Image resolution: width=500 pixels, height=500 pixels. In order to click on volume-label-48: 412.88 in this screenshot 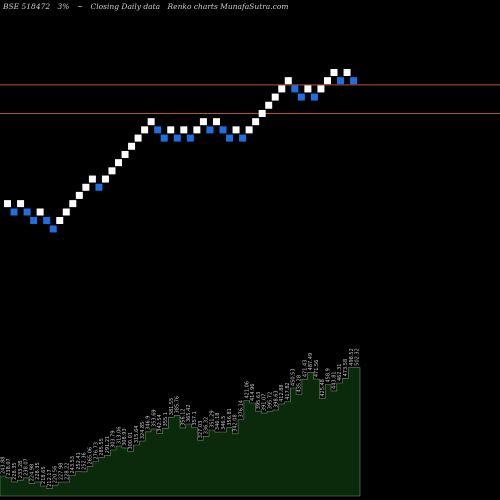, I will do `click(282, 393)`.